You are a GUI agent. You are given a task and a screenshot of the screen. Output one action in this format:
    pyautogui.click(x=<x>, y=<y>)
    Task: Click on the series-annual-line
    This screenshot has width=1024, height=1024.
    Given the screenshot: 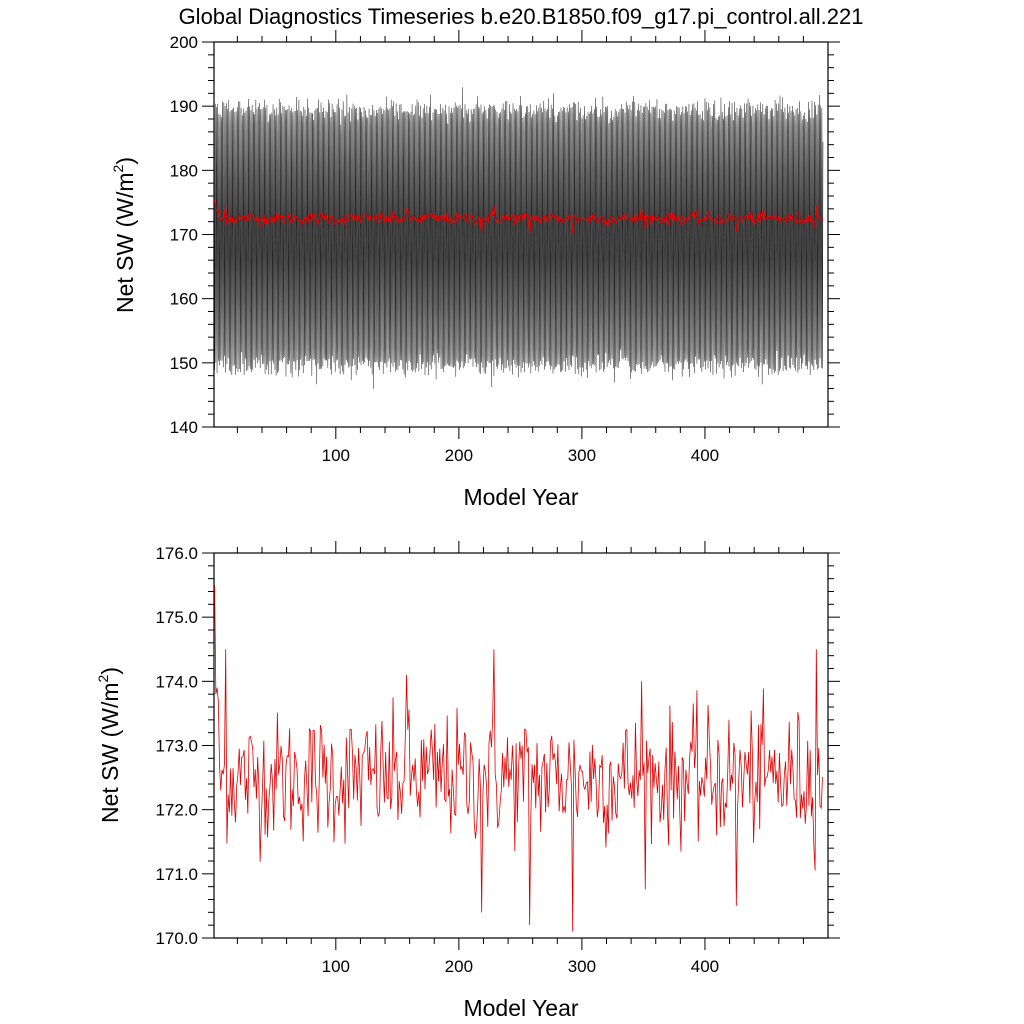 What is the action you would take?
    pyautogui.click(x=518, y=216)
    